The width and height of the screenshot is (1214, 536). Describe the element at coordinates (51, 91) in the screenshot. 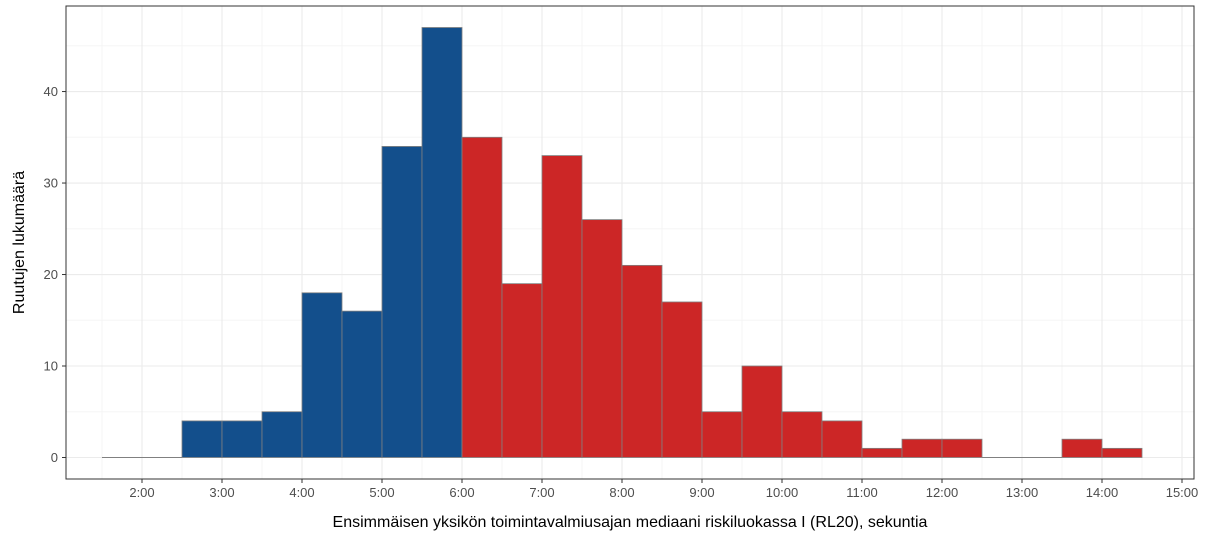

I see `y-tick-label: 40` at that location.